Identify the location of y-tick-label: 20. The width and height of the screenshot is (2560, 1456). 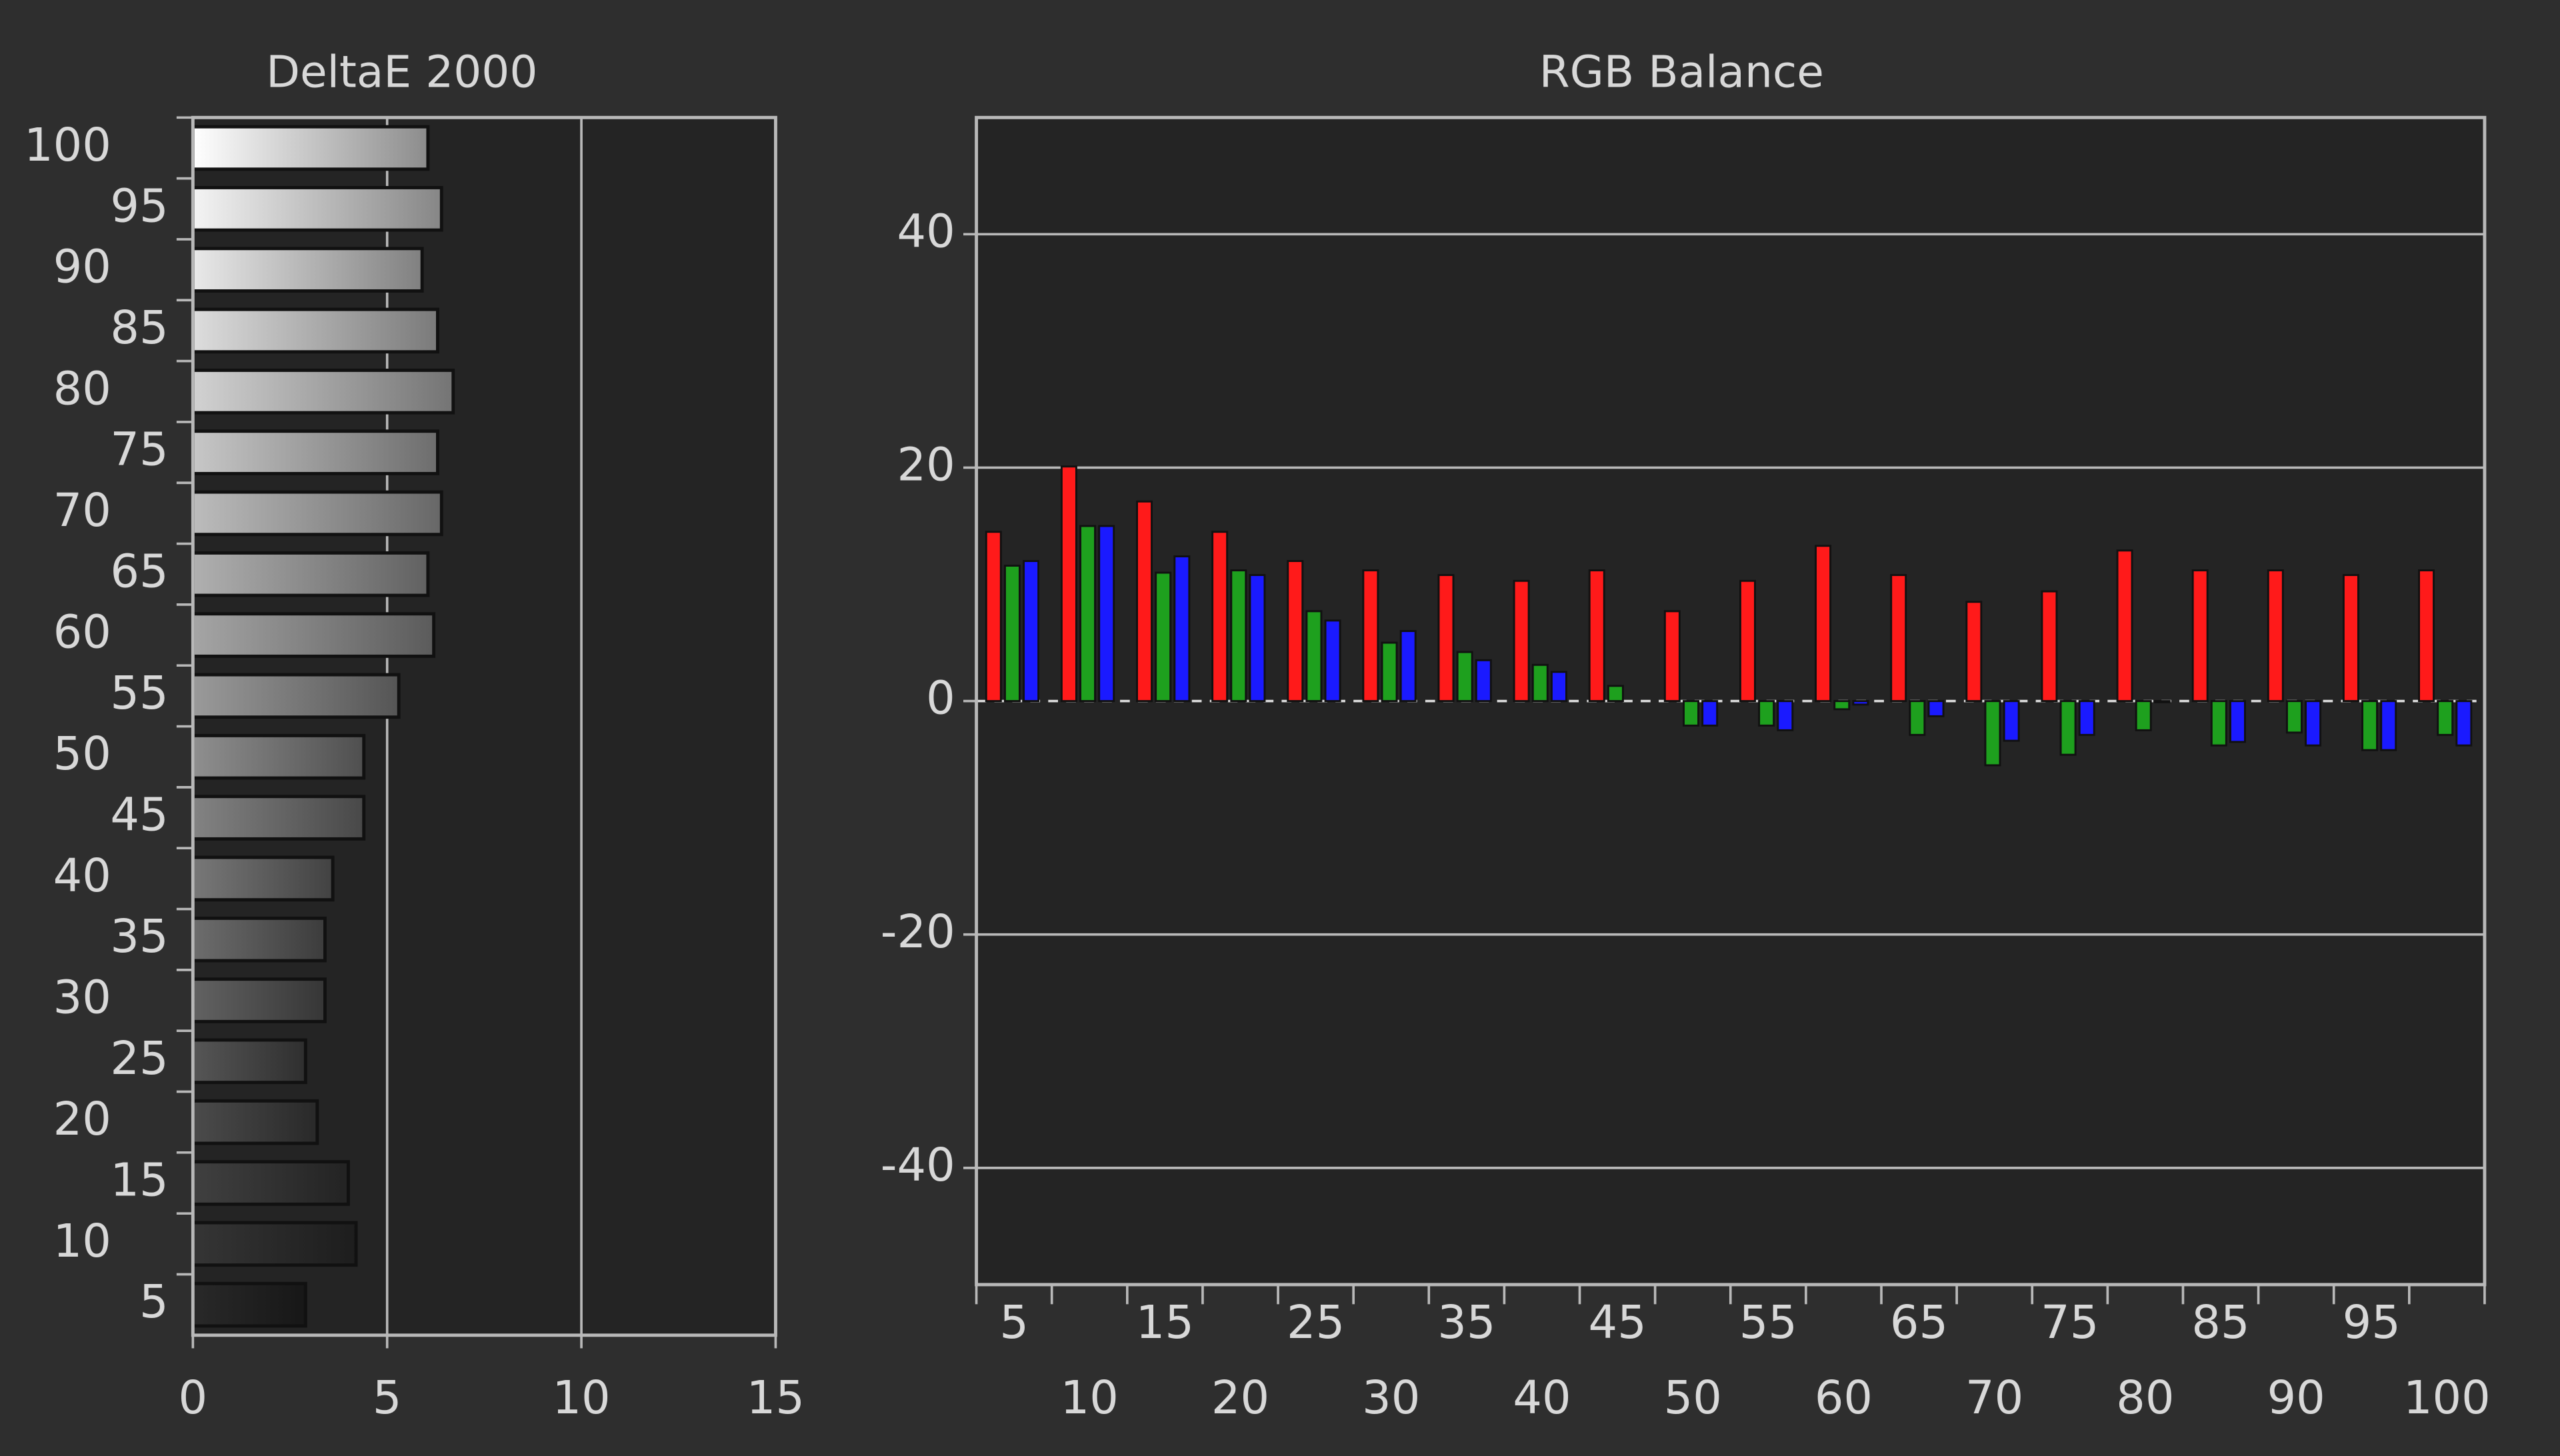
(926, 465).